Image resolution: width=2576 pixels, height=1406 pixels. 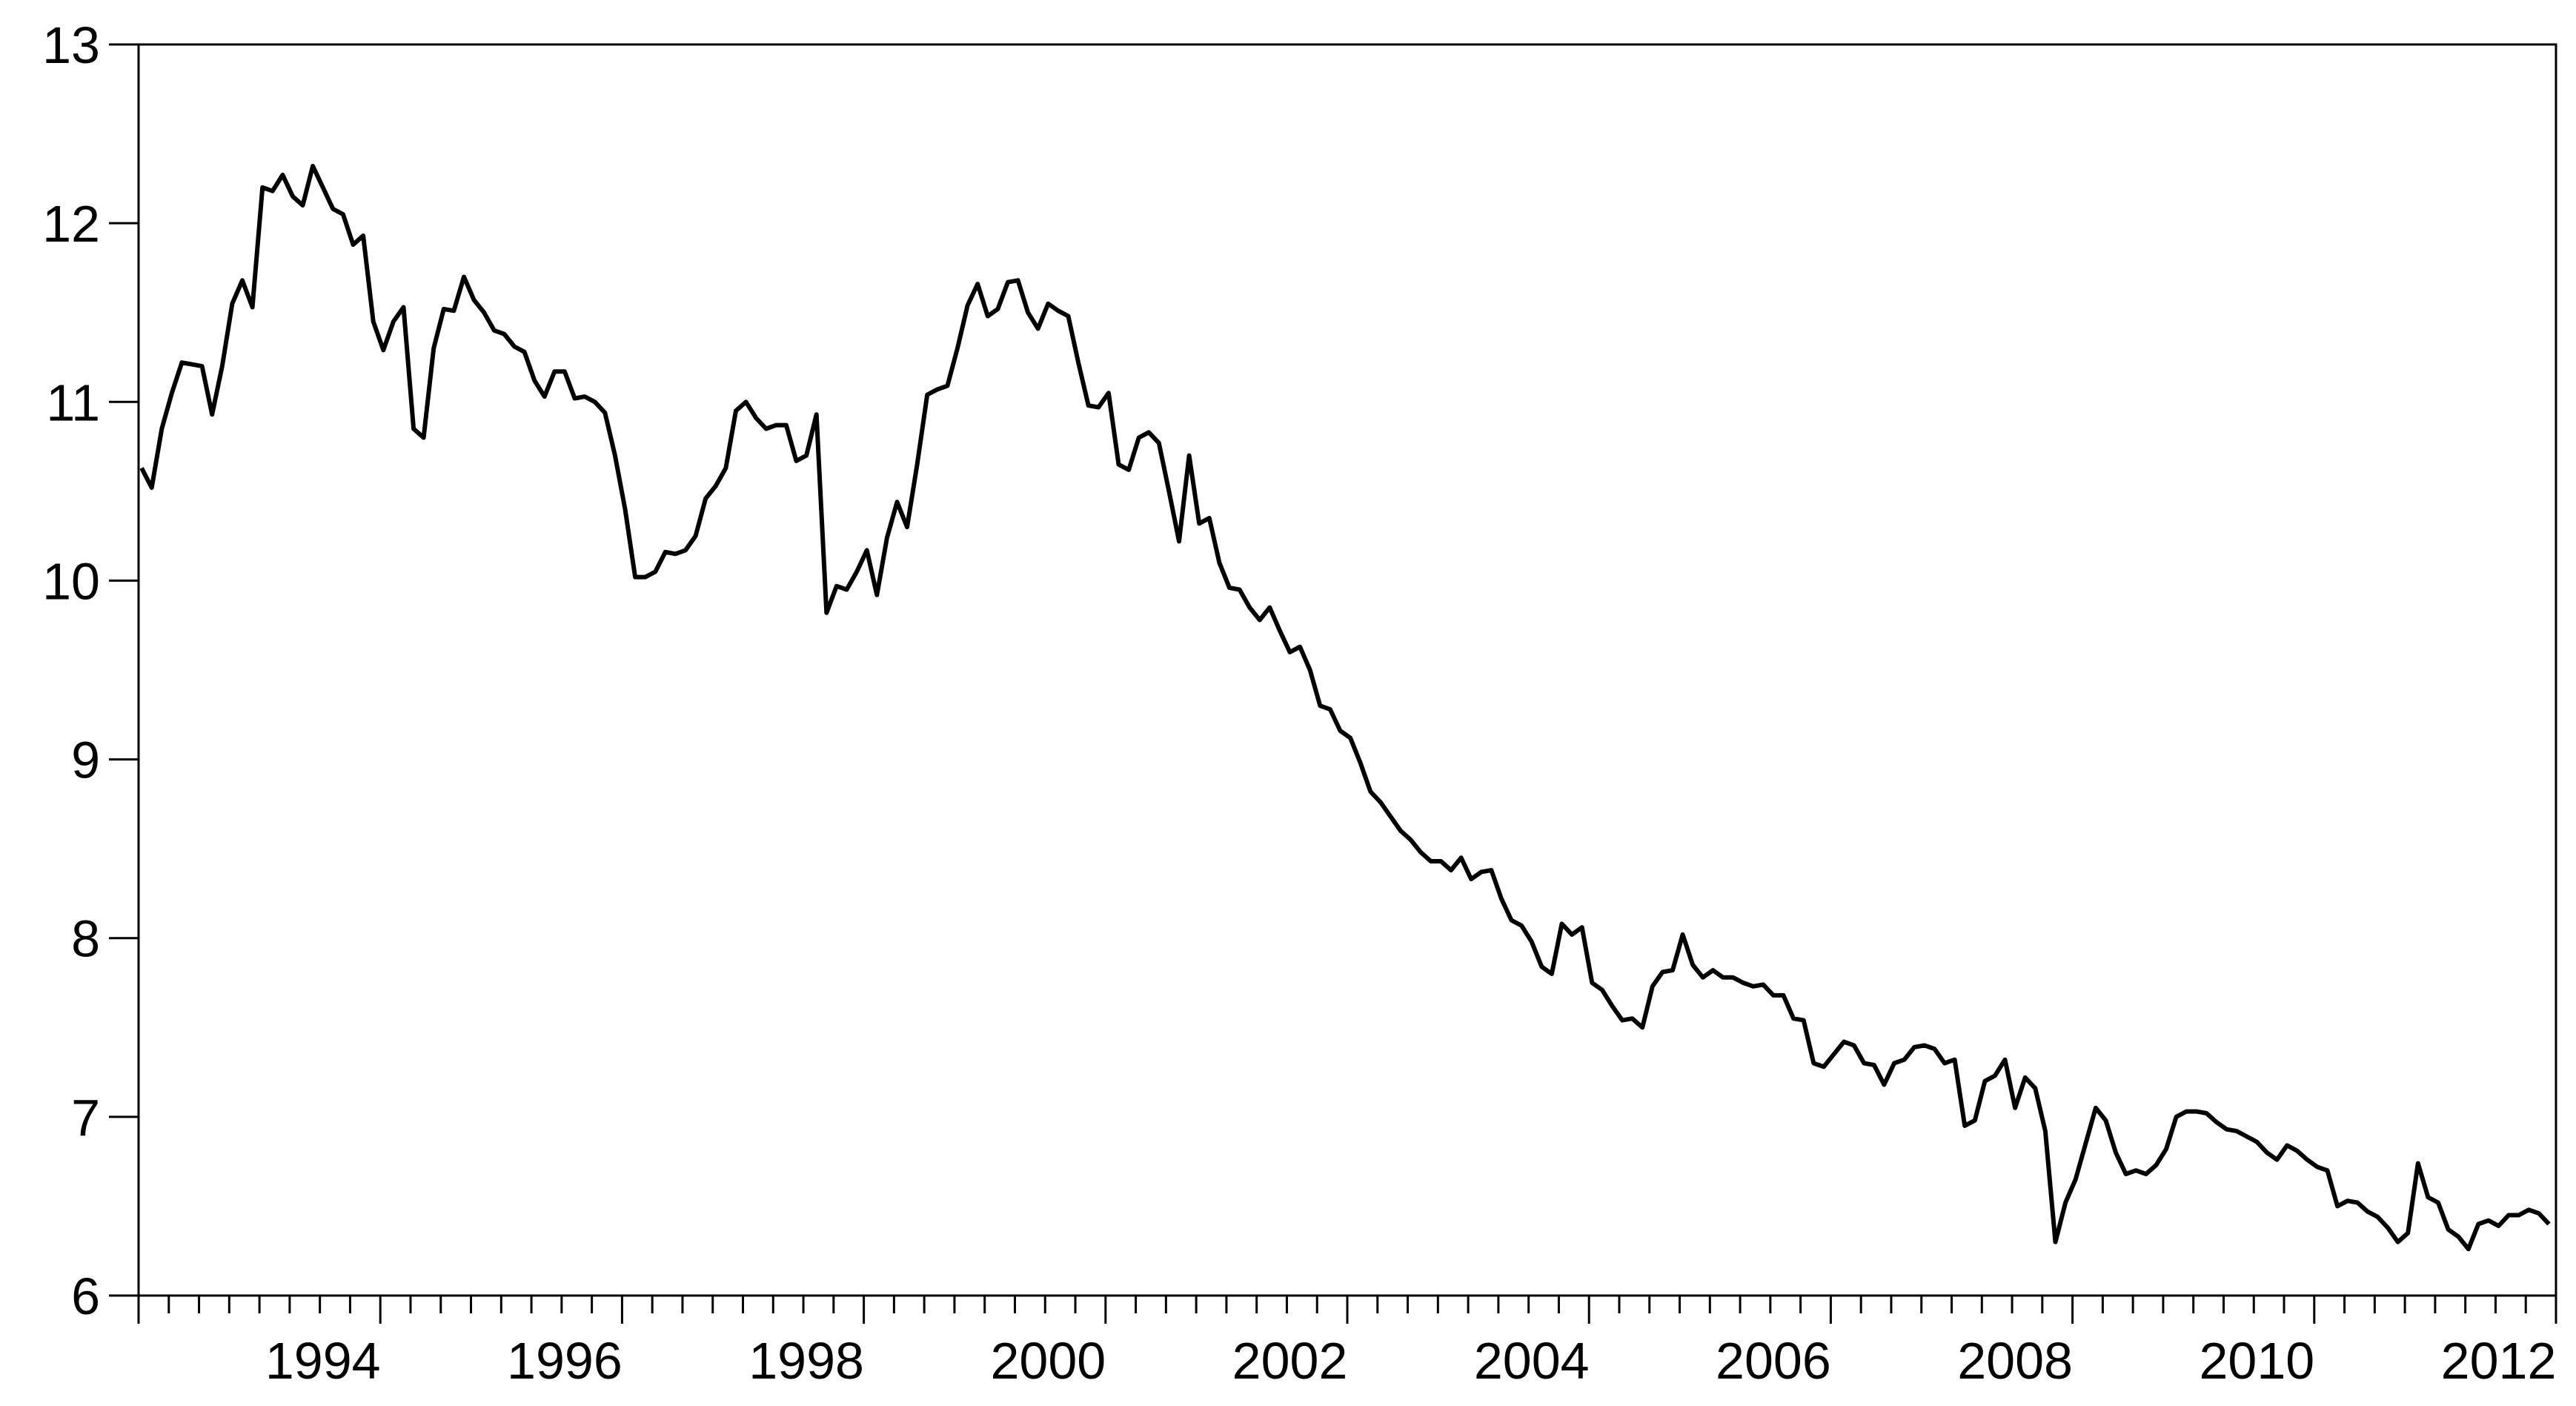 What do you see at coordinates (85, 1118) in the screenshot?
I see `y-tick-label: 7` at bounding box center [85, 1118].